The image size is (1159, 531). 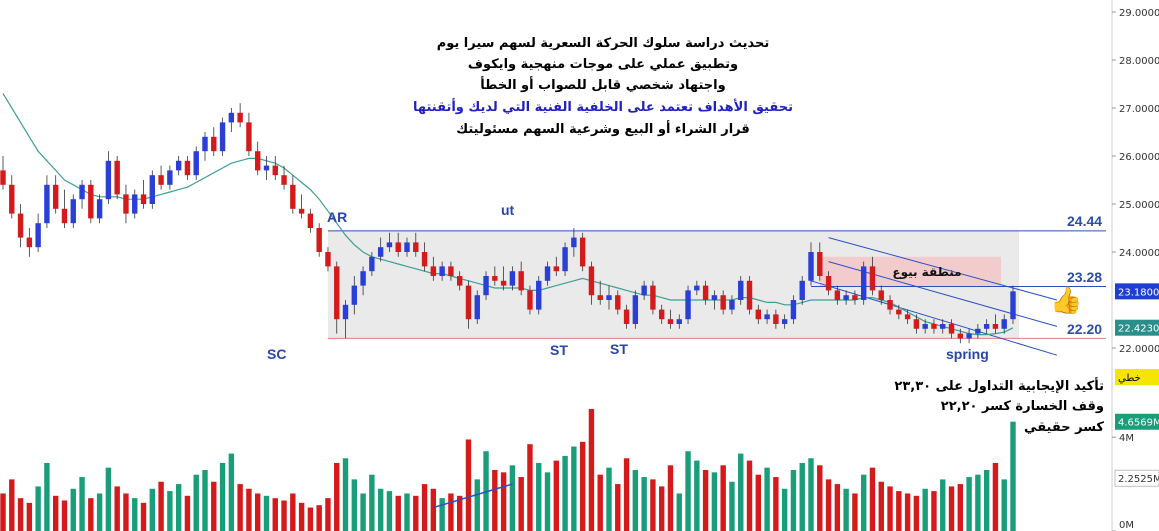 I want to click on label-spring: spring, so click(x=967, y=354).